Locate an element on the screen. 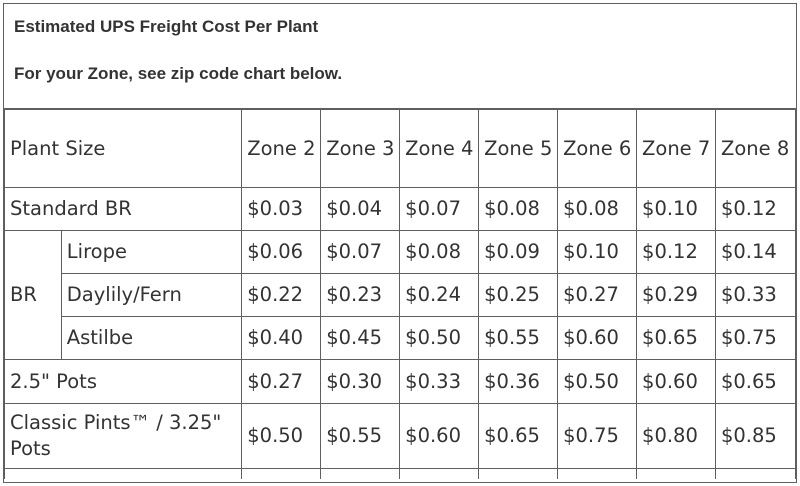  price-cell: $0.80 is located at coordinates (676, 436).